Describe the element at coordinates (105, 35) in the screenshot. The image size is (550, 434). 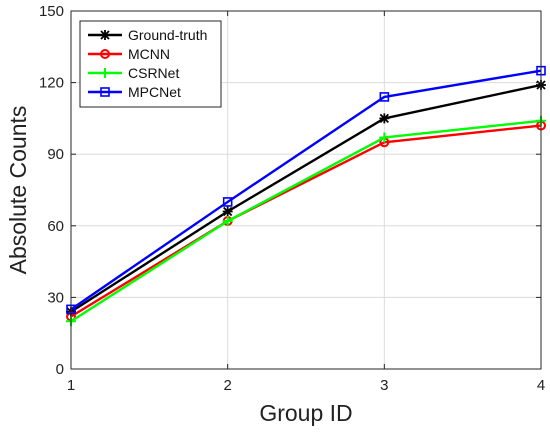
I see `legend-marker-ground-truth` at that location.